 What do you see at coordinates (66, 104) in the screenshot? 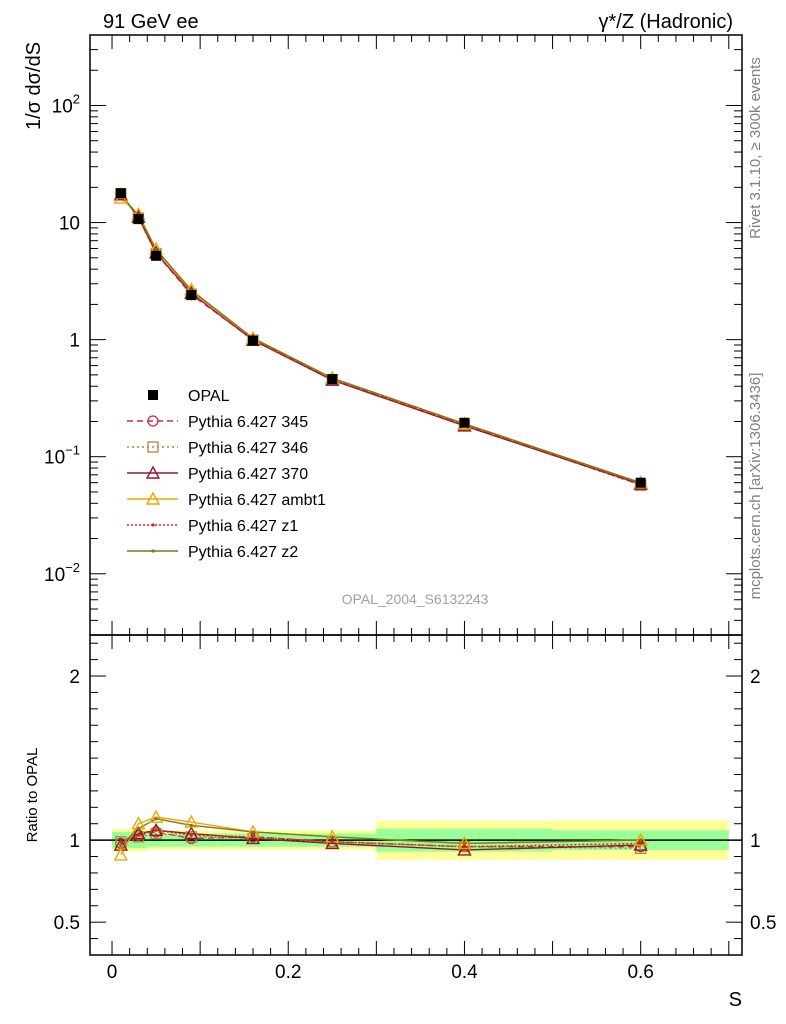
I see `y-tick-label: 10²` at bounding box center [66, 104].